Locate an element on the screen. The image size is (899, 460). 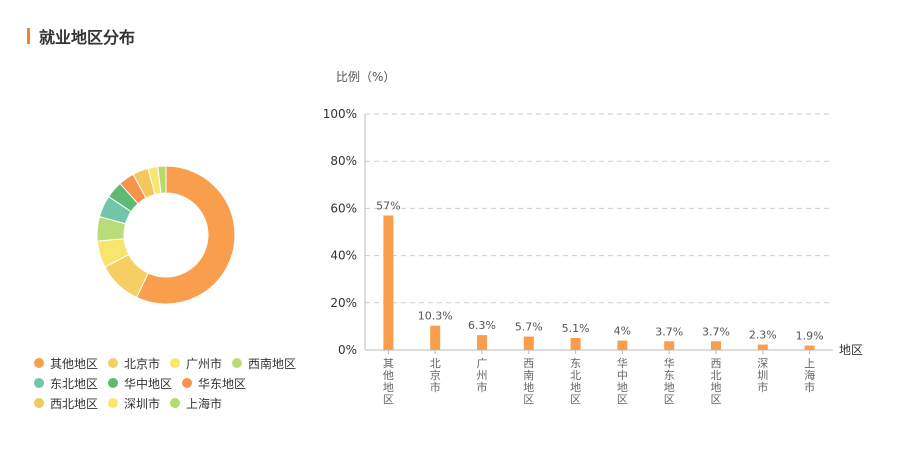
legend-row: 其他地区 北京市 广州市 西南地区 is located at coordinates (174, 363).